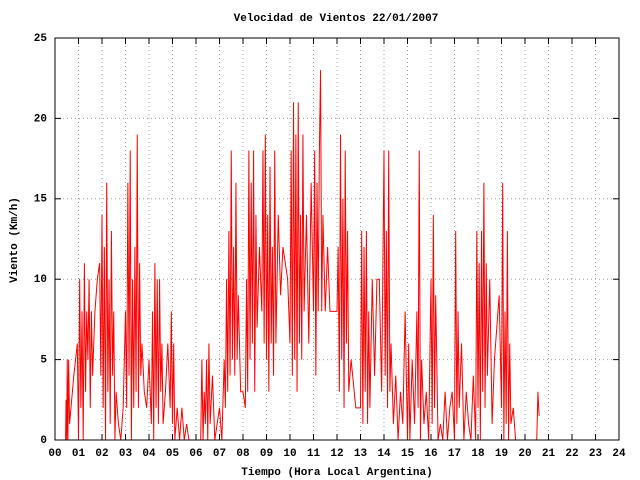 This screenshot has height=480, width=640. What do you see at coordinates (243, 454) in the screenshot?
I see `x-tick-label: 08` at bounding box center [243, 454].